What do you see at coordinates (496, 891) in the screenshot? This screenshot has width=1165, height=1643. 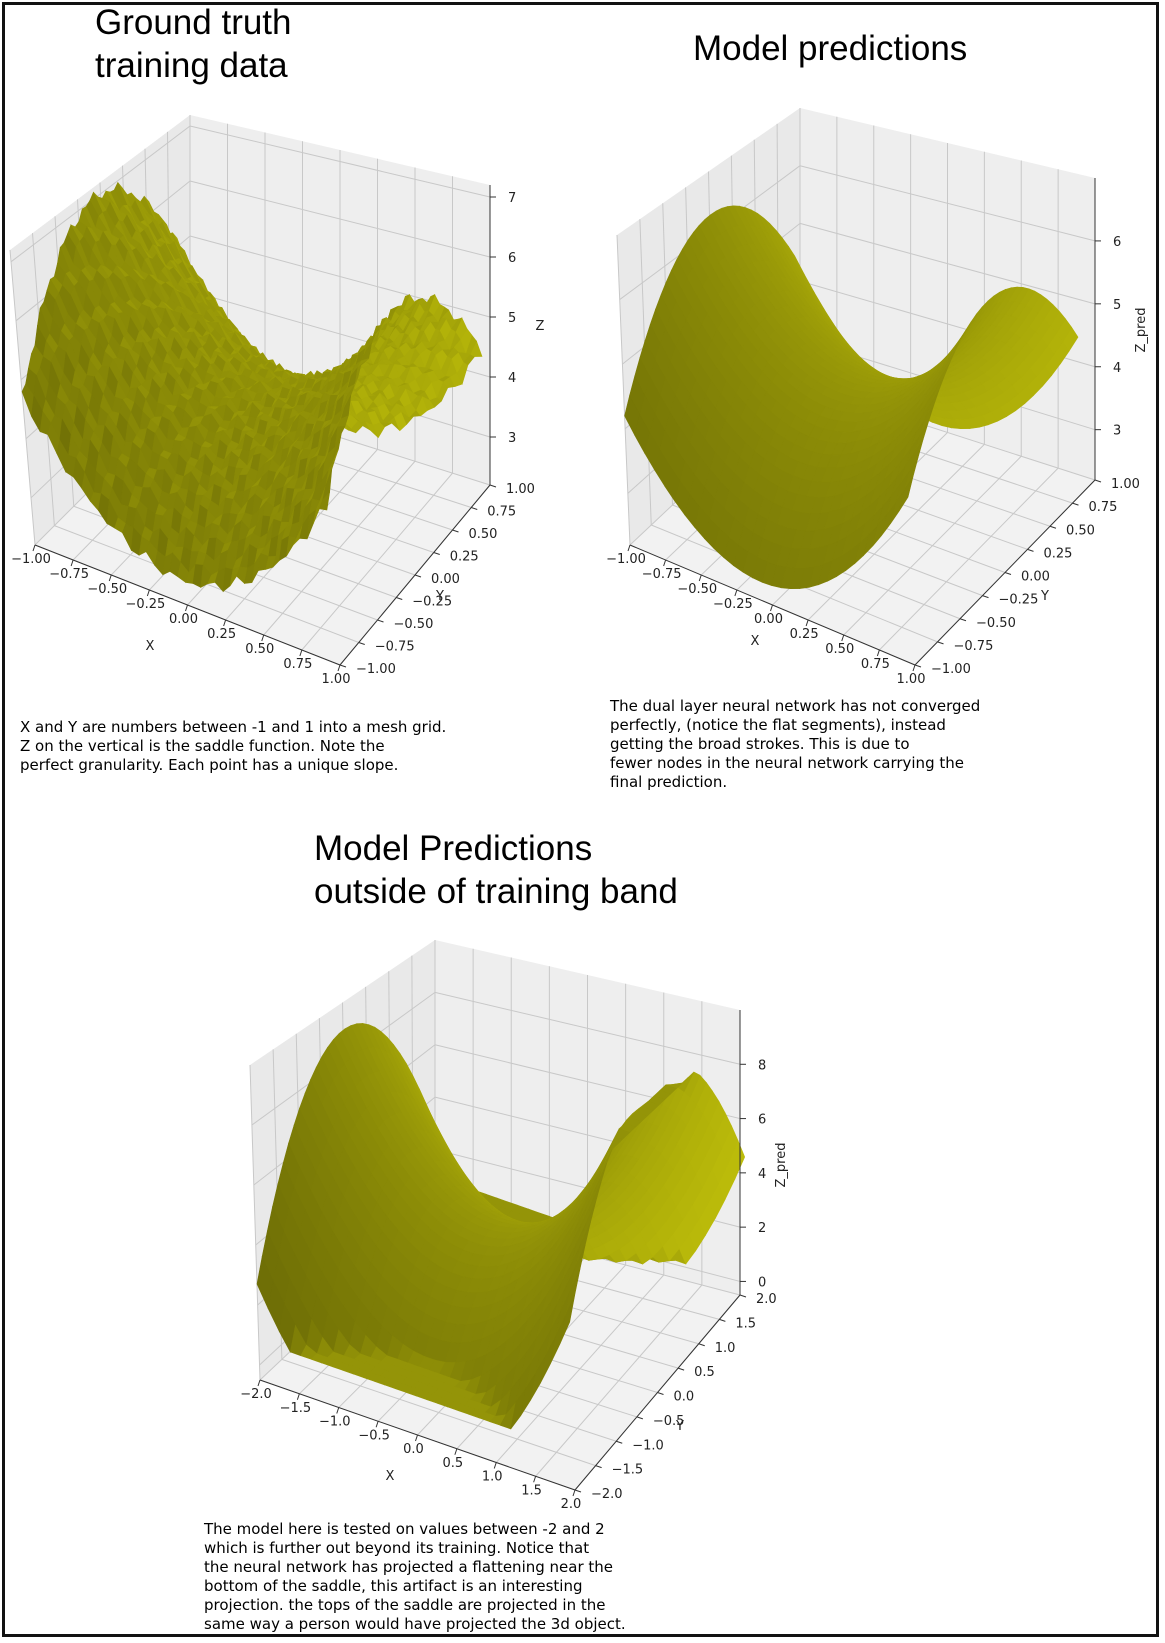 I see `panel-3-title-line-2: outside of training band` at bounding box center [496, 891].